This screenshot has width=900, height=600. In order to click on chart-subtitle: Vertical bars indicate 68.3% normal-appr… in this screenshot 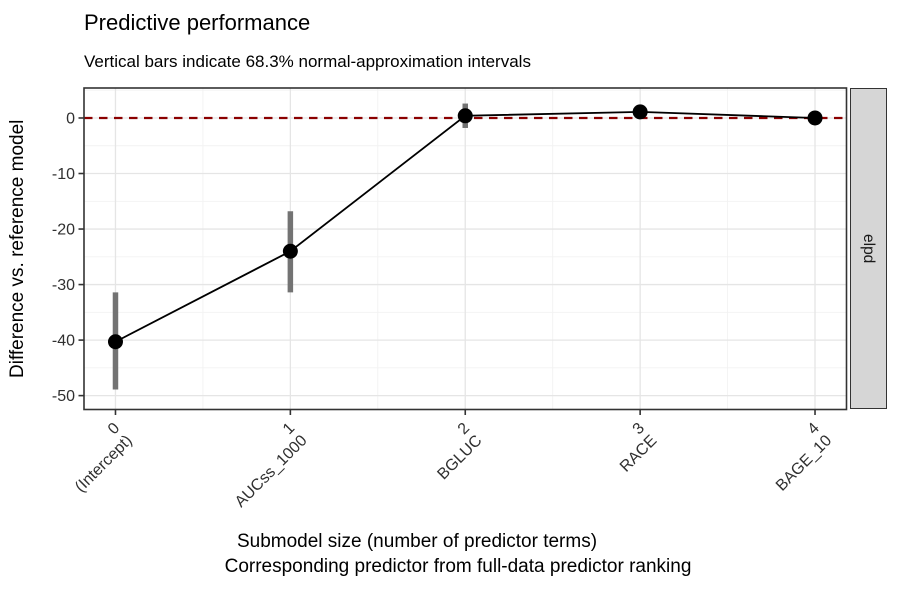, I will do `click(307, 61)`.